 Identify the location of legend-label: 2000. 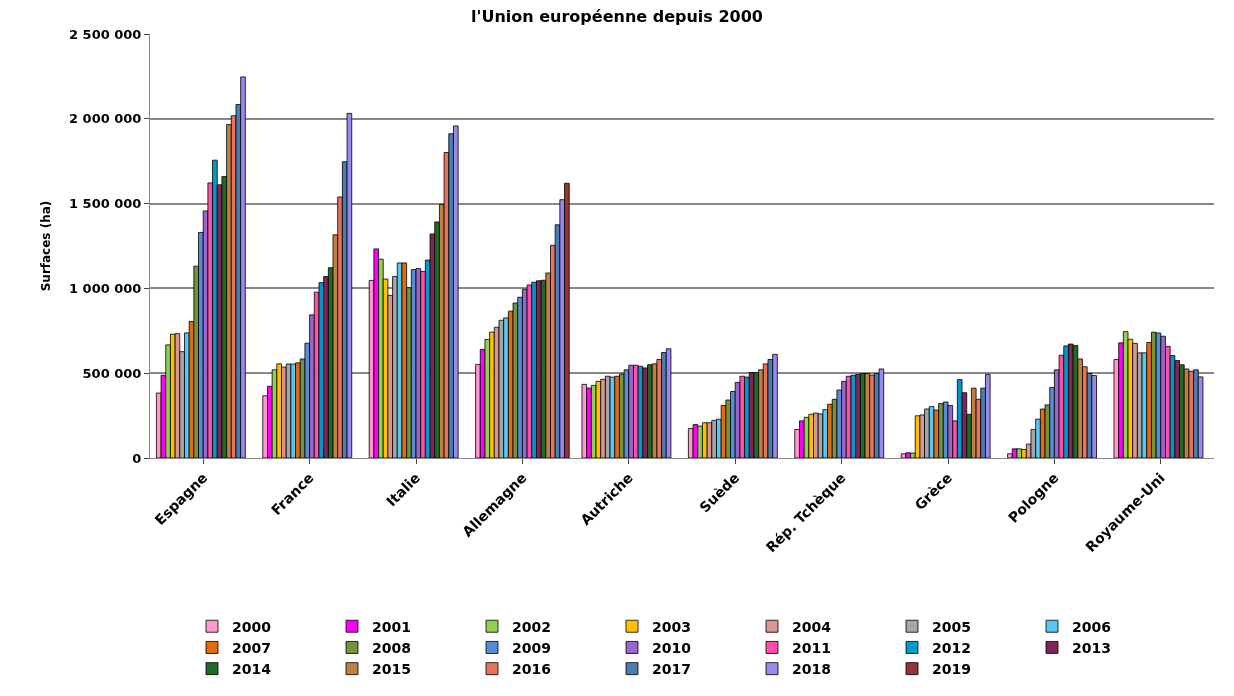
(252, 626).